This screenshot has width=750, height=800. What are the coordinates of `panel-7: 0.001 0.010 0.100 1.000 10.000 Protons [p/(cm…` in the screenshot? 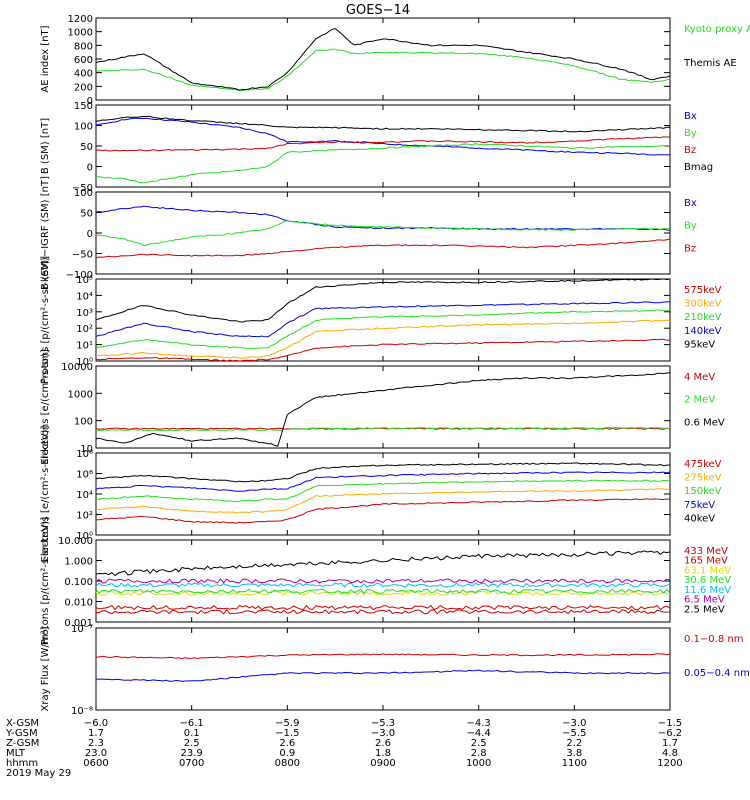 It's located at (385, 581).